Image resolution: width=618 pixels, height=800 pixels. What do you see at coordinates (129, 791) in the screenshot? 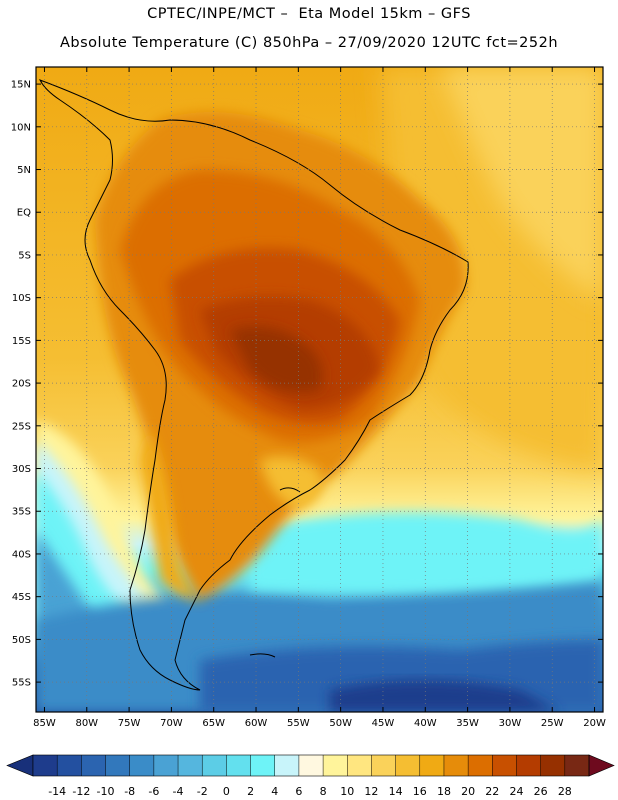
I see `colorbar-label: -8` at bounding box center [129, 791].